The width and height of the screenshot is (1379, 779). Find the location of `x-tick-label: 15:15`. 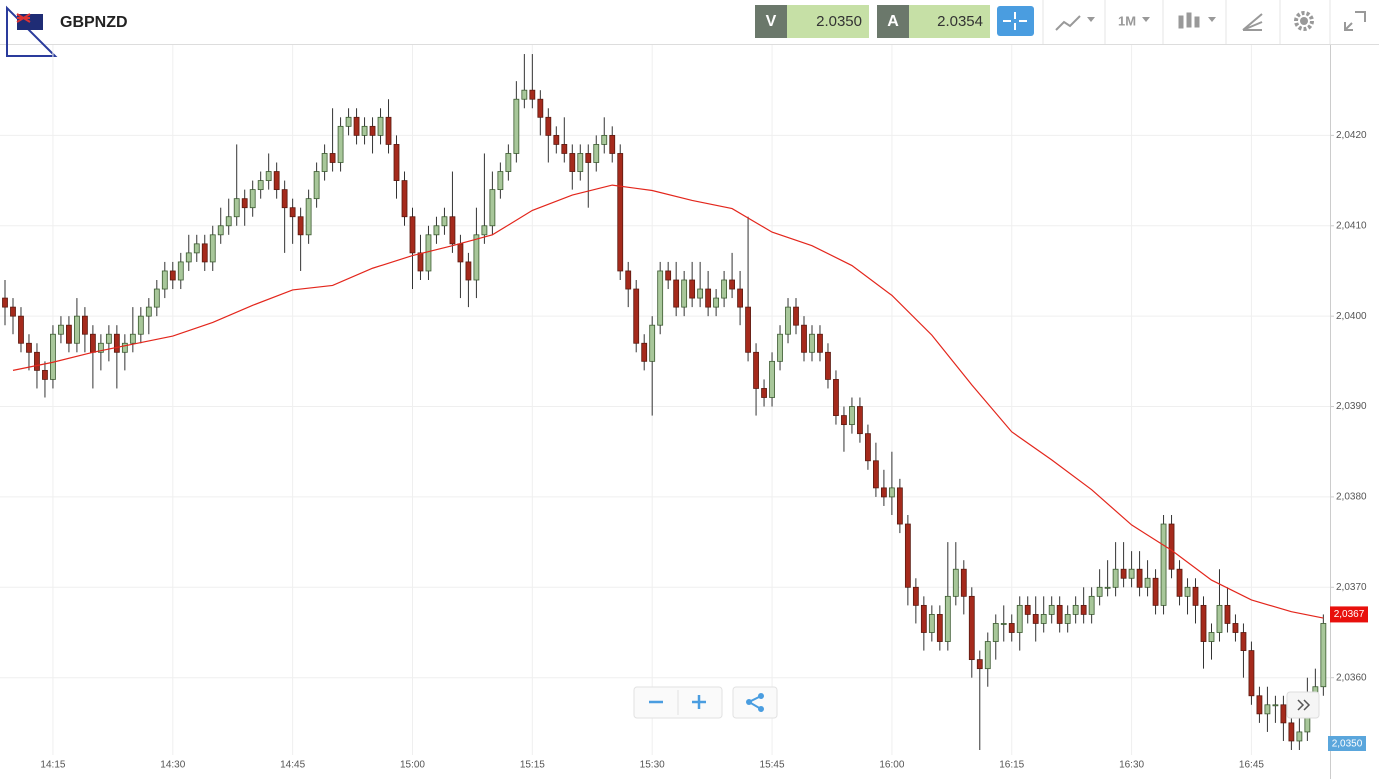

x-tick-label: 15:15 is located at coordinates (532, 765).